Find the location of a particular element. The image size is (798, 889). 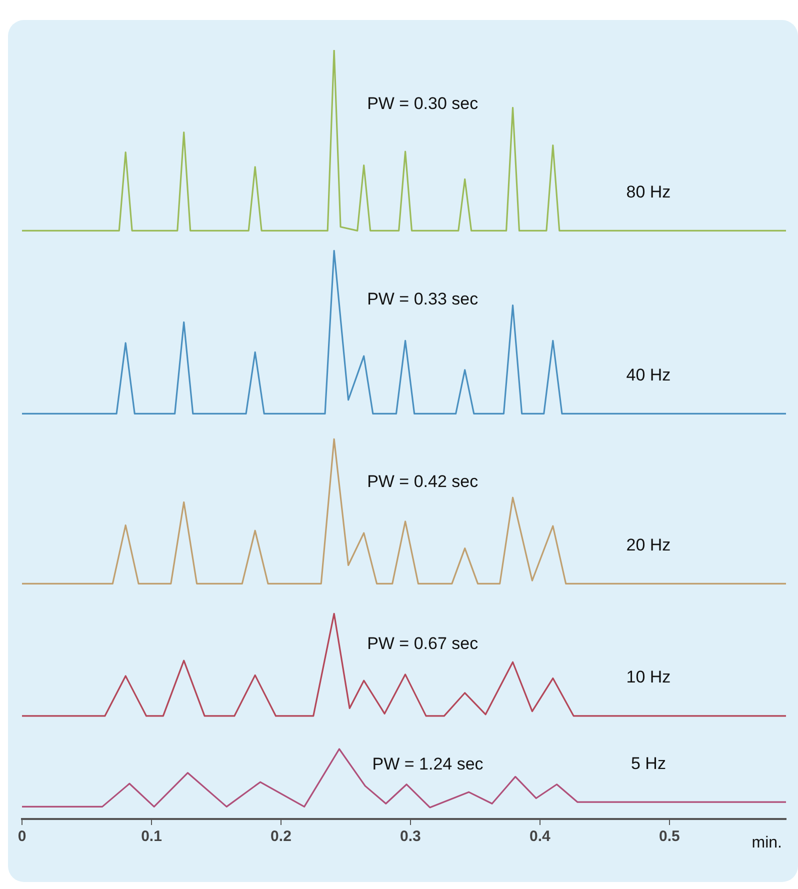

annotation: PW = 1.24 sec is located at coordinates (428, 764).